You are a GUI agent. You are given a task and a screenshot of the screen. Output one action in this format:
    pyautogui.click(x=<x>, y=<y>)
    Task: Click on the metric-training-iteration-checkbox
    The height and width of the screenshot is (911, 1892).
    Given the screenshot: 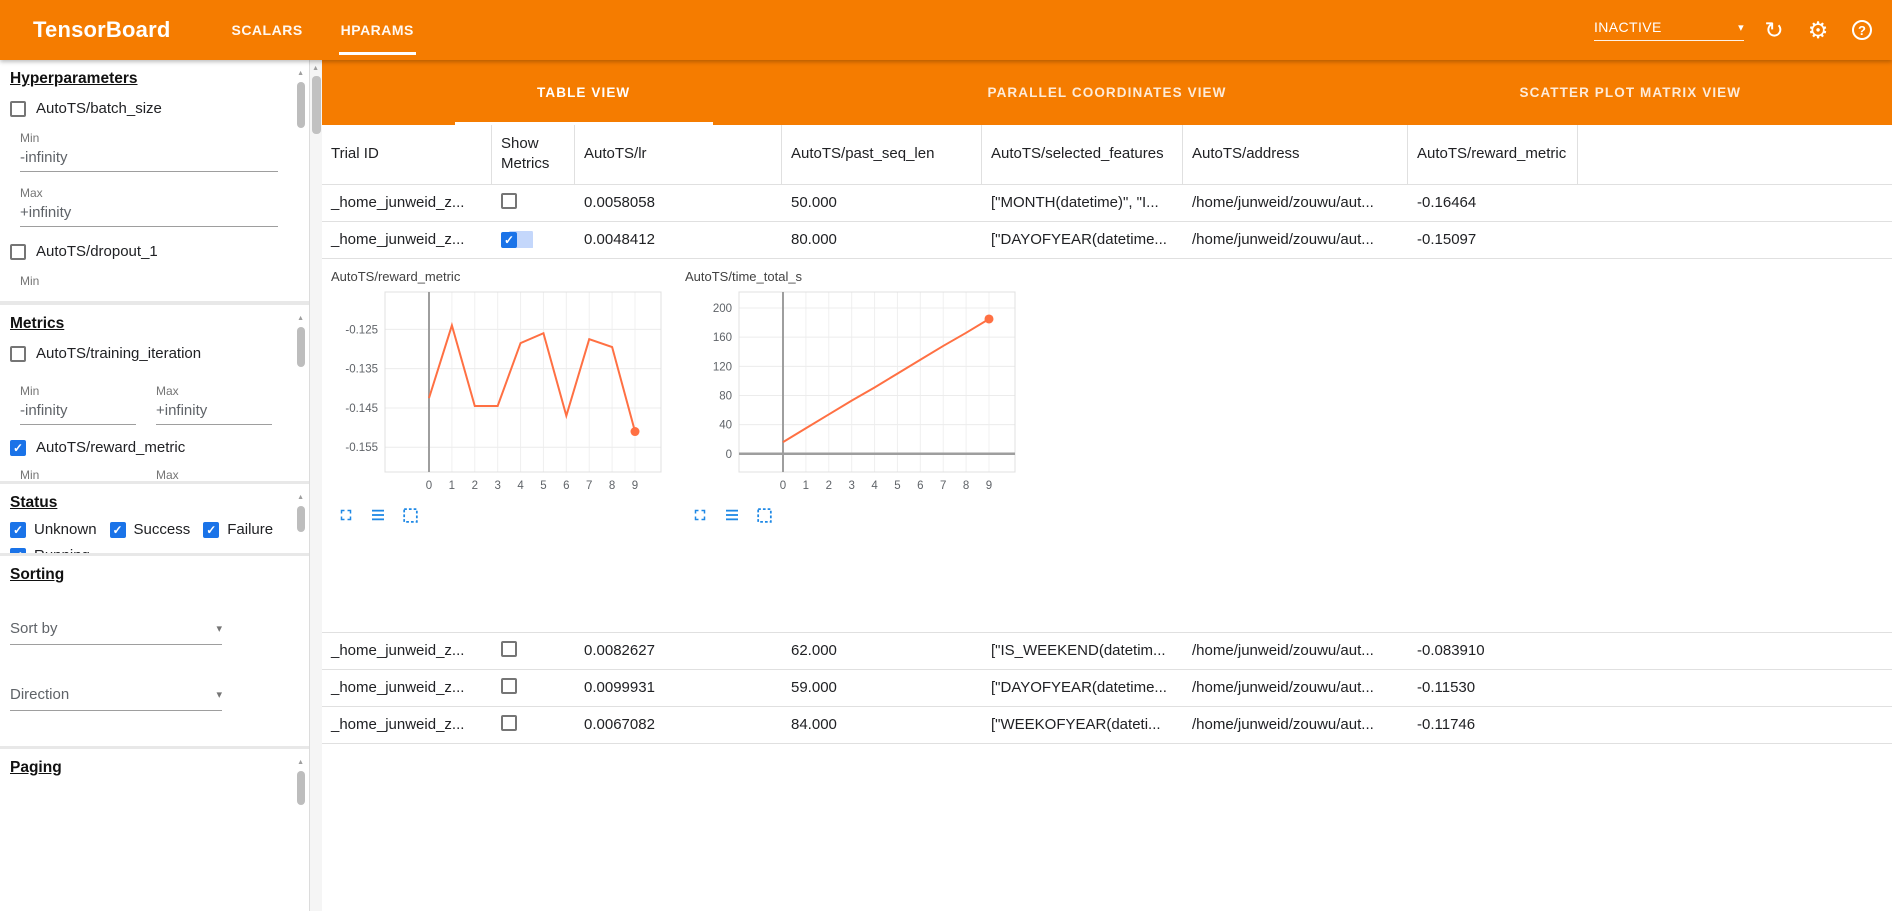 What is the action you would take?
    pyautogui.click(x=18, y=353)
    